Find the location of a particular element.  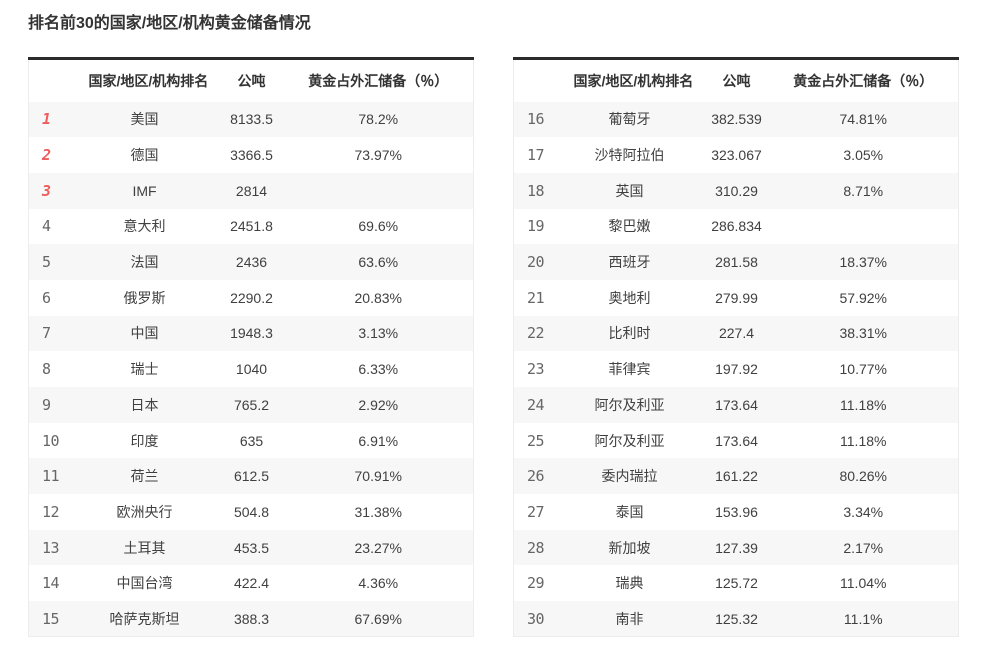

cell-tons: 453.5 is located at coordinates (251, 547).